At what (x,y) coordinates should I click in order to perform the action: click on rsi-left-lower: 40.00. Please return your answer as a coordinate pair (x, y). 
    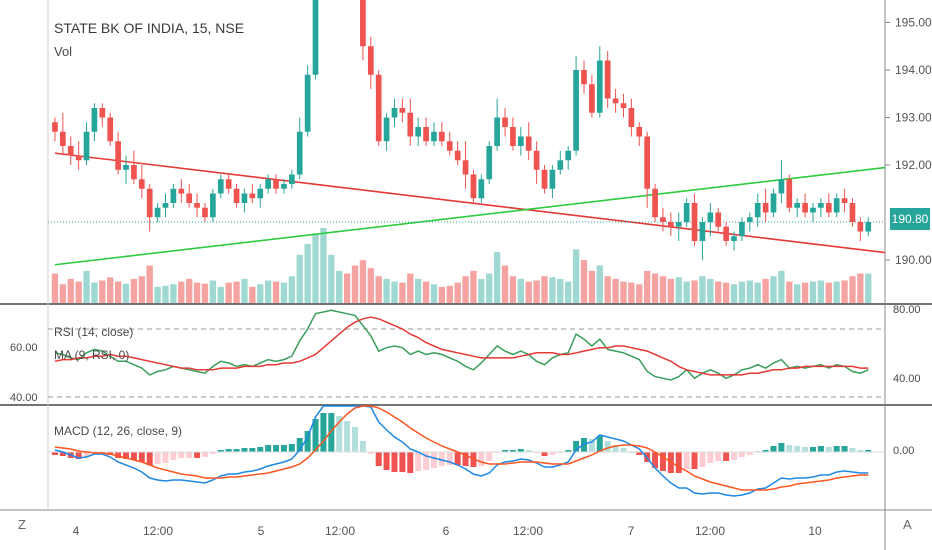
    Looking at the image, I should click on (24, 398).